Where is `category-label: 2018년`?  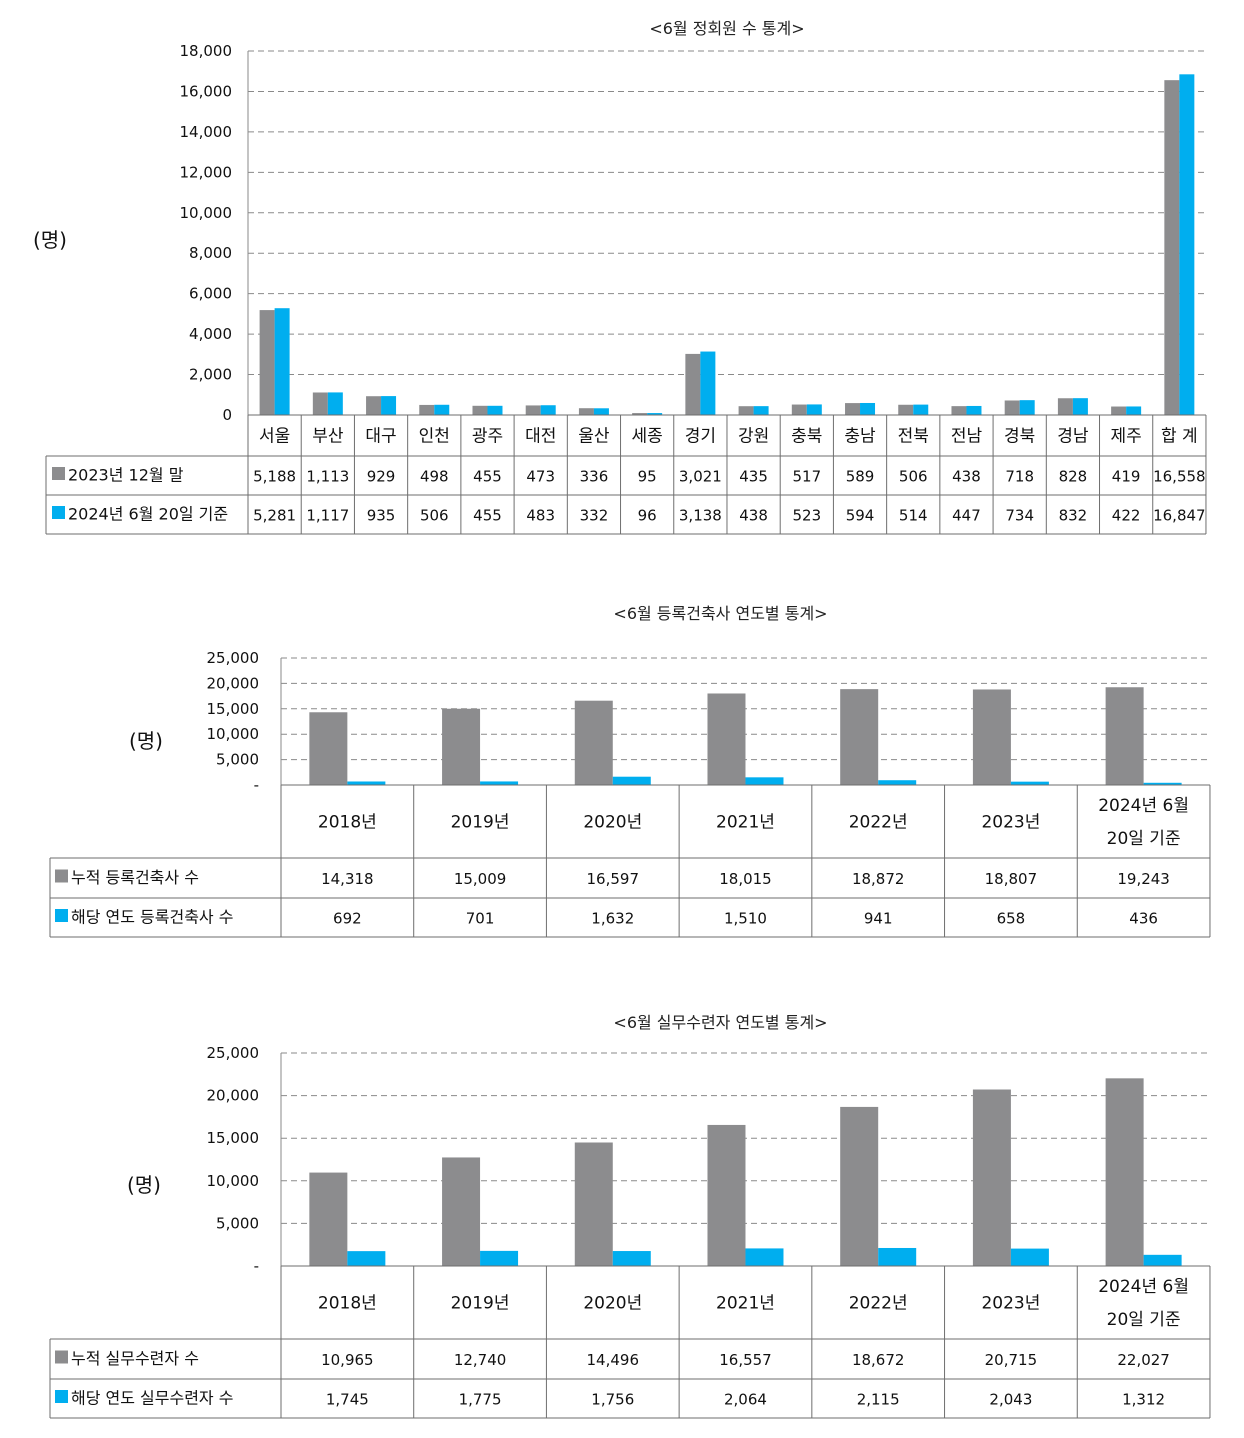 category-label: 2018년 is located at coordinates (347, 823).